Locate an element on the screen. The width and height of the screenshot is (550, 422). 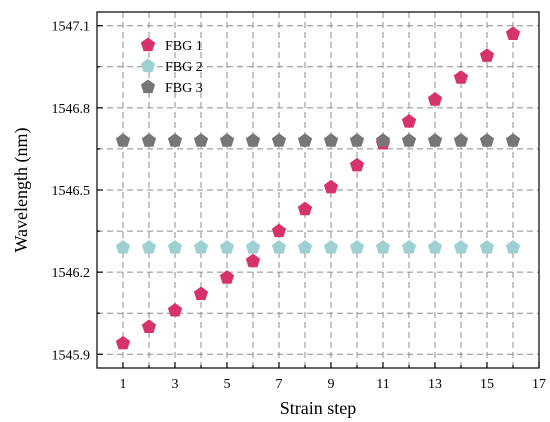
x-tick-label: 7 is located at coordinates (279, 384).